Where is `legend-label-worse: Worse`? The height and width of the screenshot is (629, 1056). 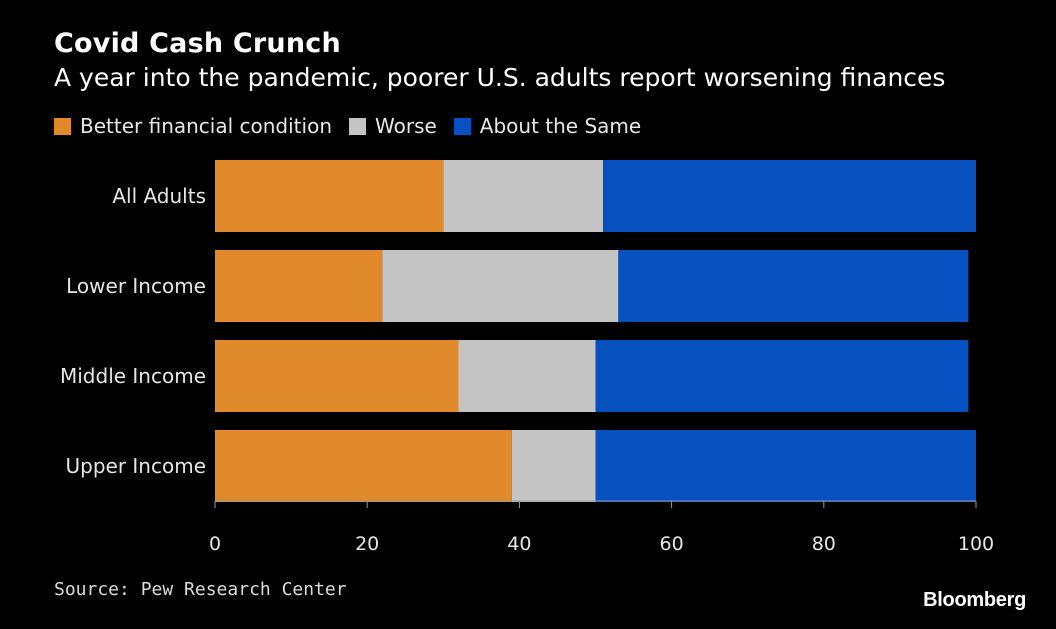 legend-label-worse: Worse is located at coordinates (406, 126).